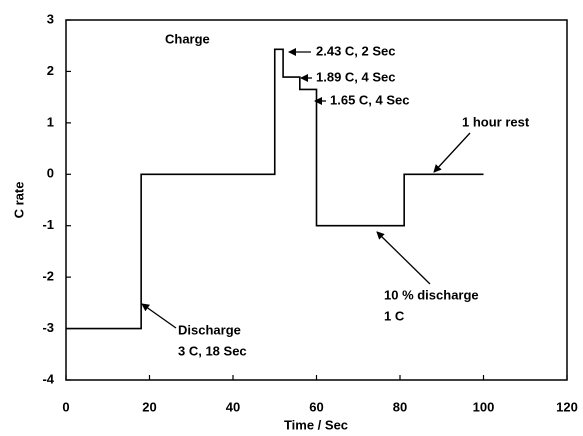 This screenshot has width=583, height=436. I want to click on x-tick-label: 20, so click(149, 406).